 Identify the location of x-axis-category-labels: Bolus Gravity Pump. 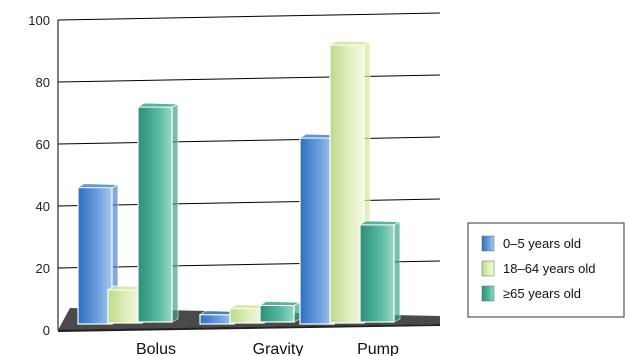
(267, 348).